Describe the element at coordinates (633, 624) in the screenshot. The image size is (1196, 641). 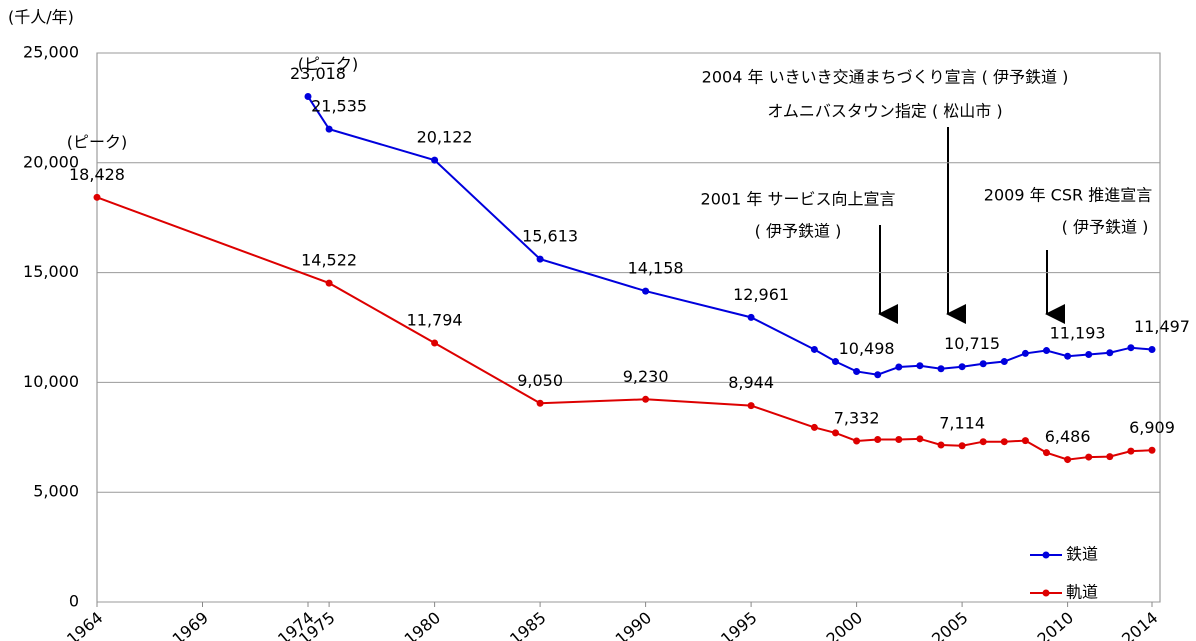
I see `x-tick-label: 1990` at that location.